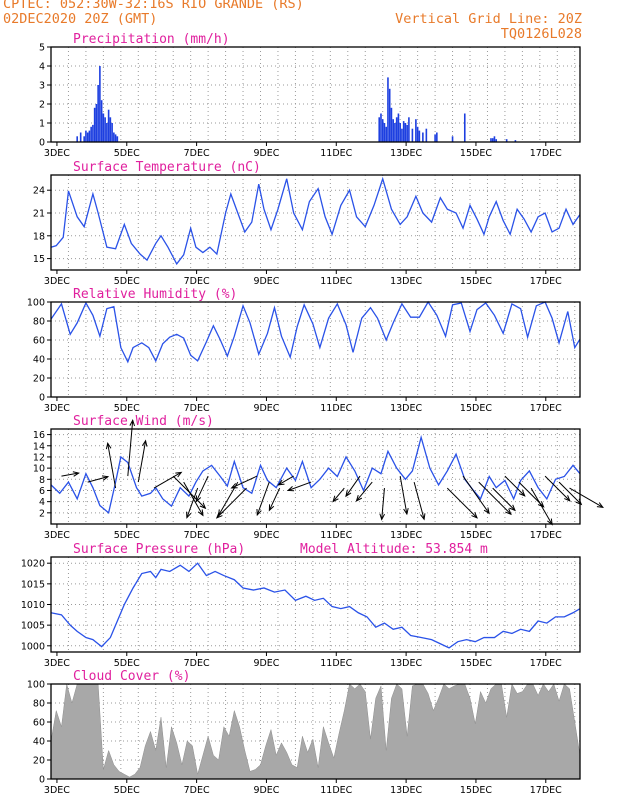  Describe the element at coordinates (266, 281) in the screenshot. I see `xtick-label: 9DEC` at that location.